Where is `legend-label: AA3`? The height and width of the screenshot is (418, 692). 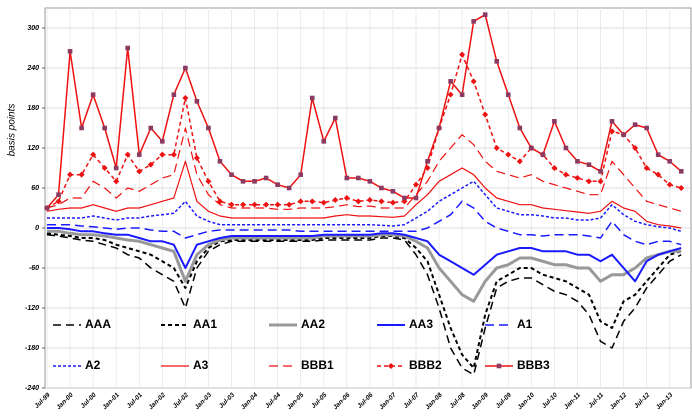 legend-label: AA3 is located at coordinates (421, 324).